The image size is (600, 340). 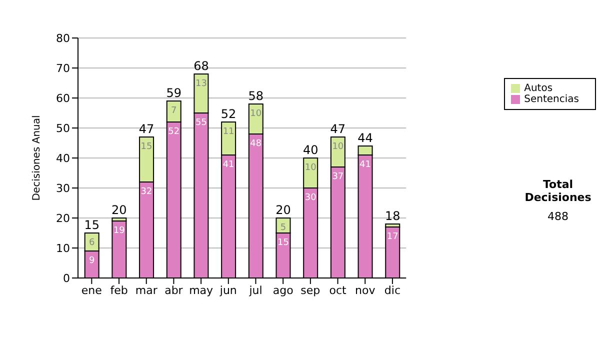 I want to click on x-tick-label: mar, so click(x=146, y=290).